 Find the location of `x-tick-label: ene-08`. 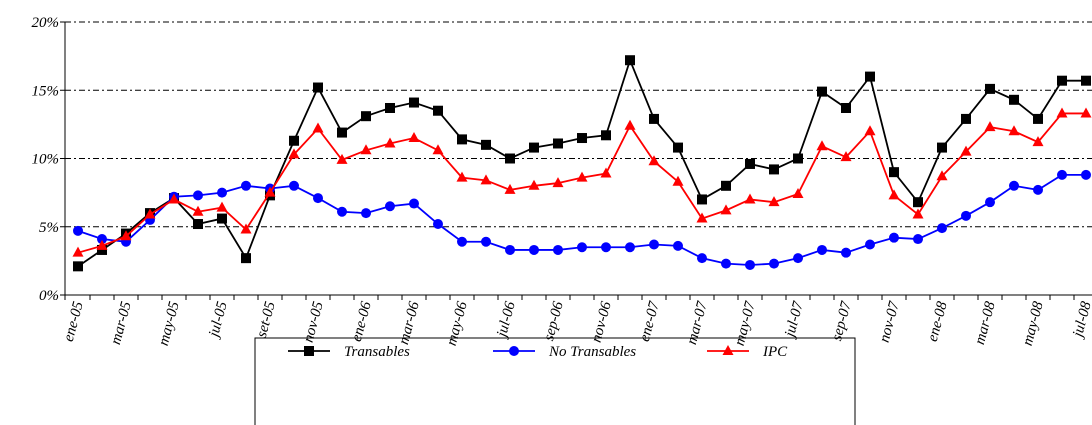

x-tick-label: ene-08 is located at coordinates (938, 321).